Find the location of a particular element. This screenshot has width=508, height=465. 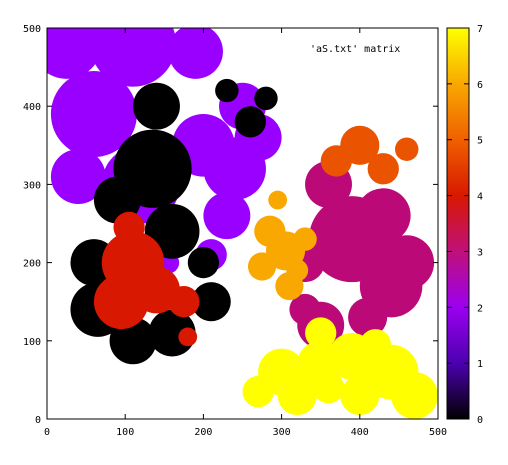

colorbar-tick-label: 3 is located at coordinates (480, 252).